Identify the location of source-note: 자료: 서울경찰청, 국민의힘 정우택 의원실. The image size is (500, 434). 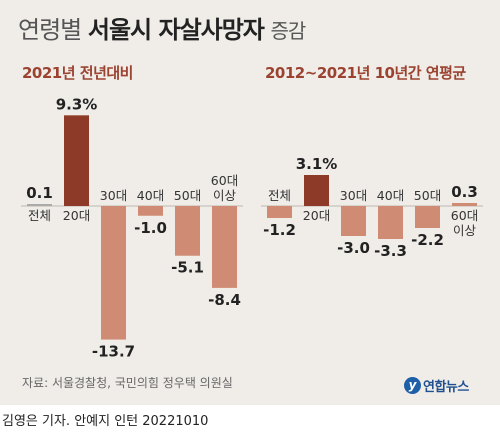
(127, 383).